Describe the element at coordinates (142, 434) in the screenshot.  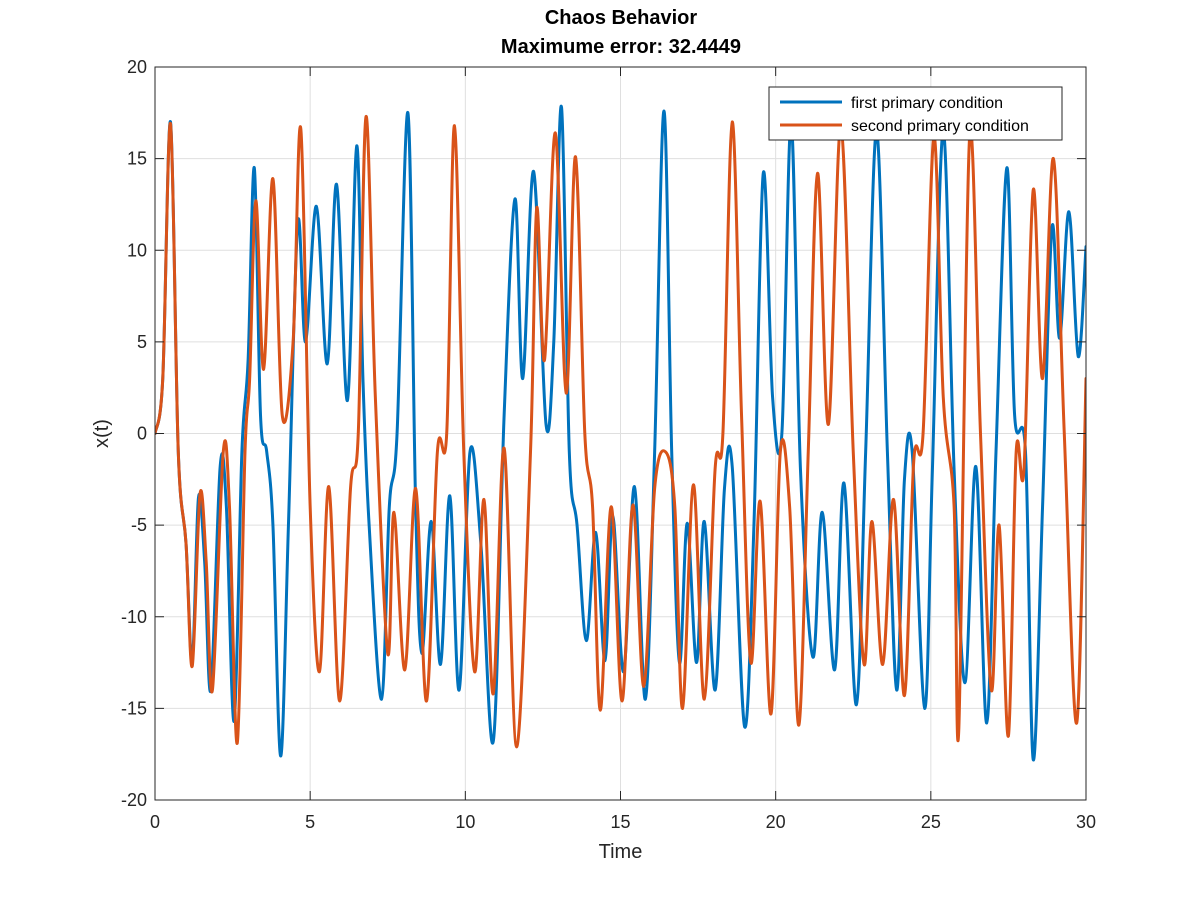
I see `y-tick-label: 0` at that location.